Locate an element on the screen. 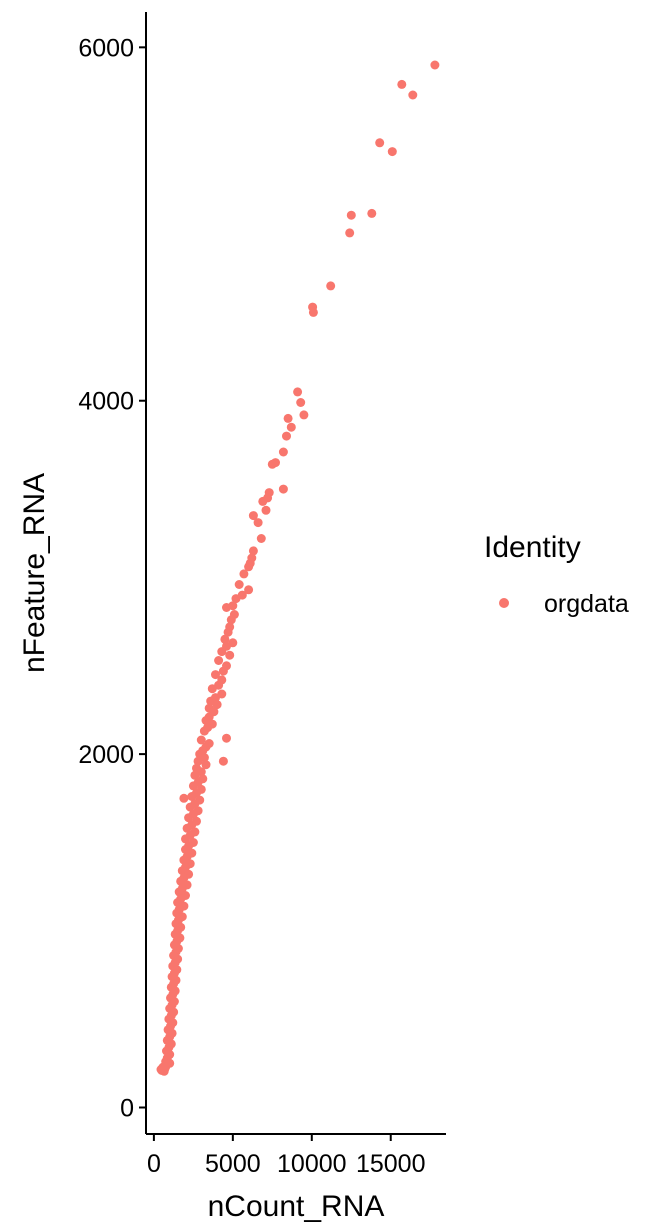 This screenshot has height=1228, width=656. y-tick-label: 6000 is located at coordinates (106, 48).